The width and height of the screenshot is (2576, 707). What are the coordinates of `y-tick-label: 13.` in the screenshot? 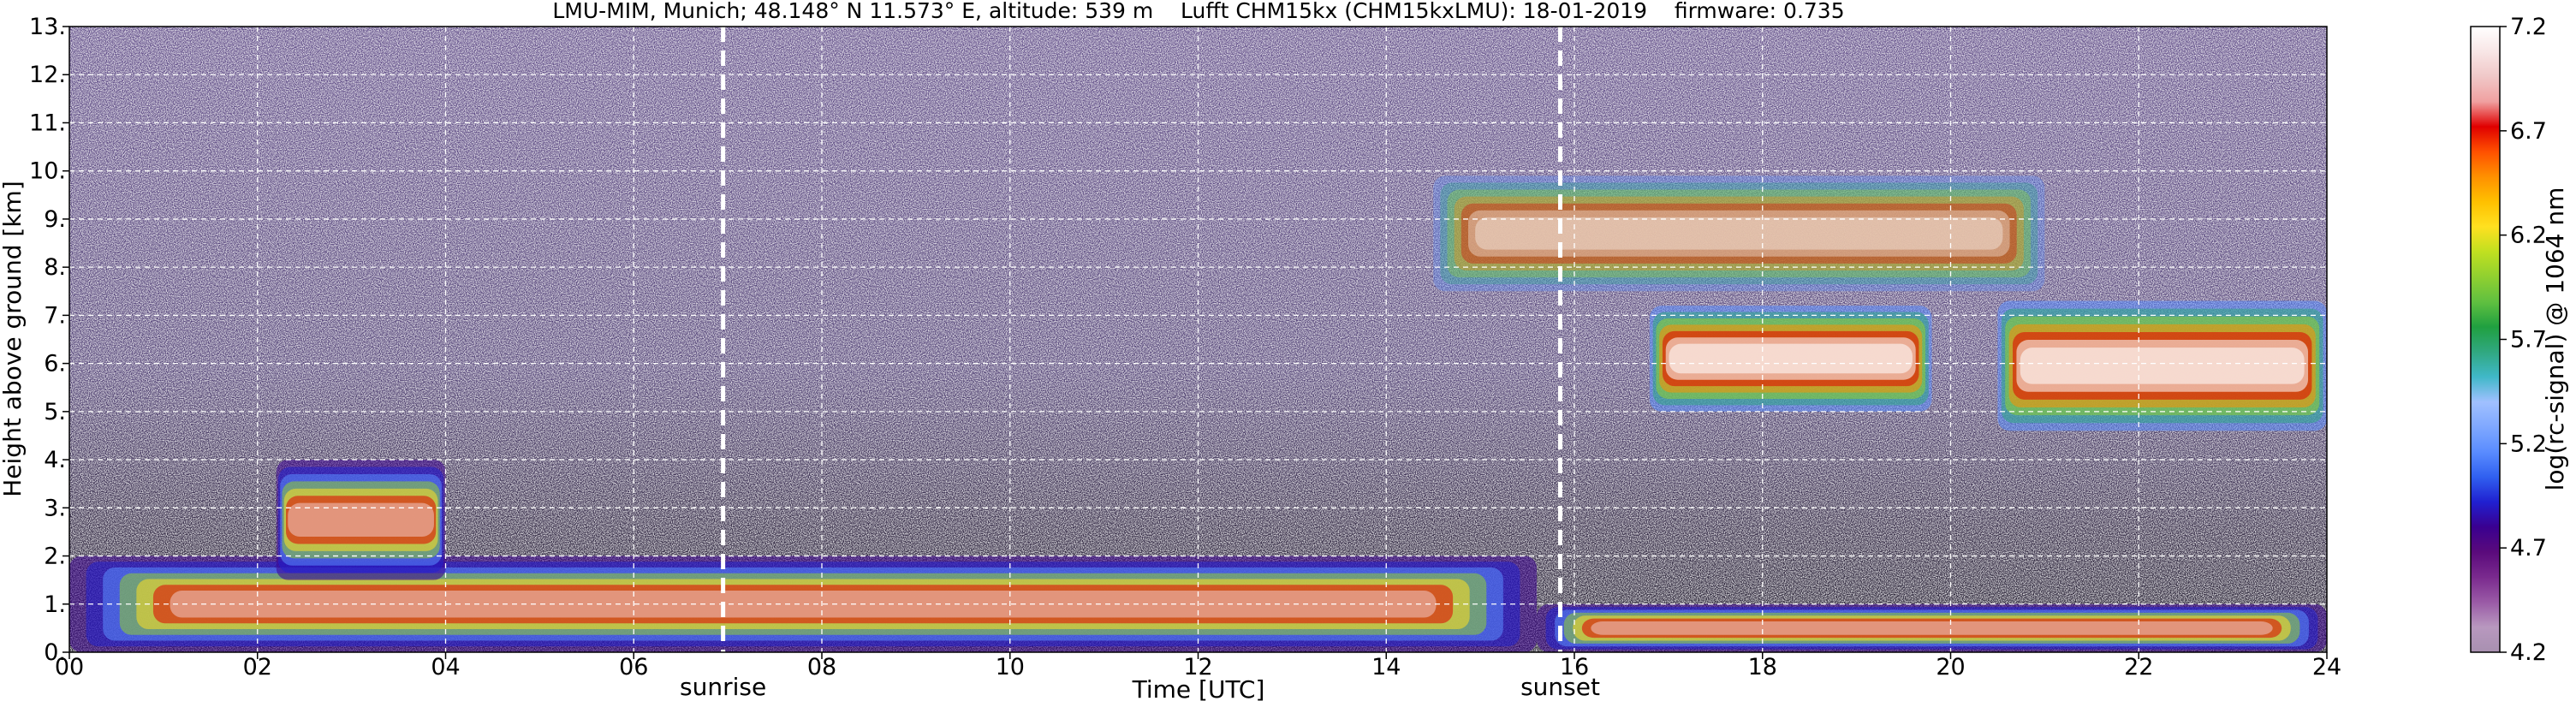 It's located at (47, 27).